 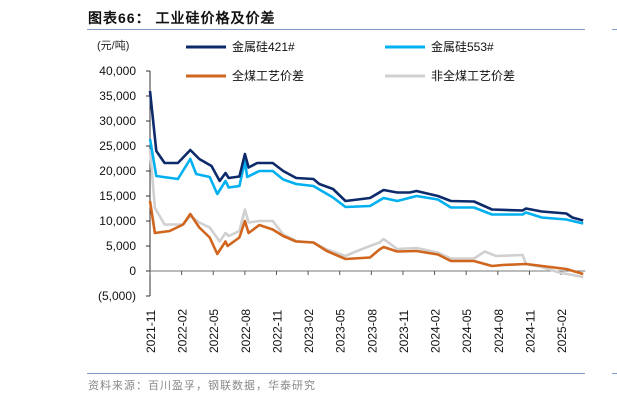 What do you see at coordinates (214, 331) in the screenshot?
I see `x-tick-label: 2022-05` at bounding box center [214, 331].